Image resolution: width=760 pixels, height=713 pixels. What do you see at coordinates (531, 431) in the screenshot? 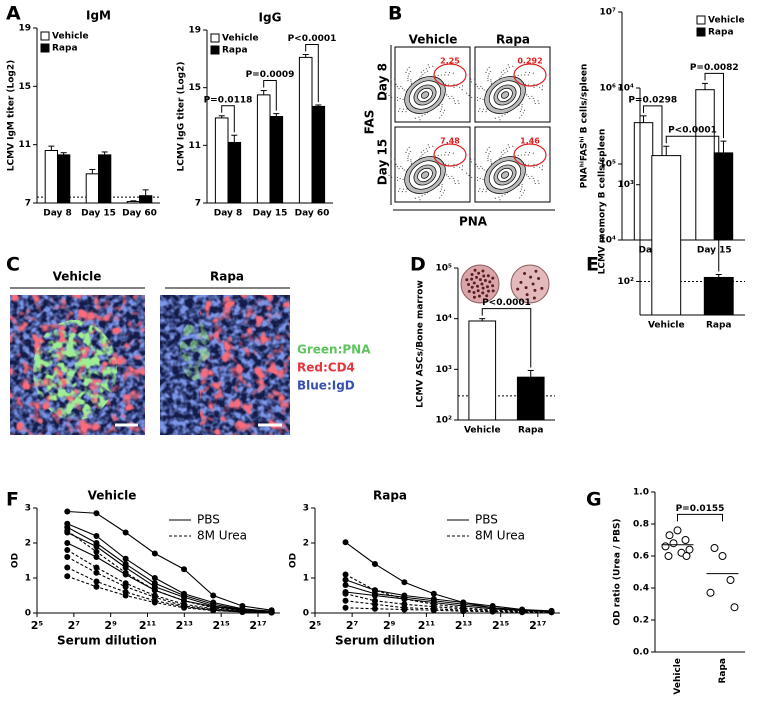
I see `x-tick-label: Rapa` at bounding box center [531, 431].